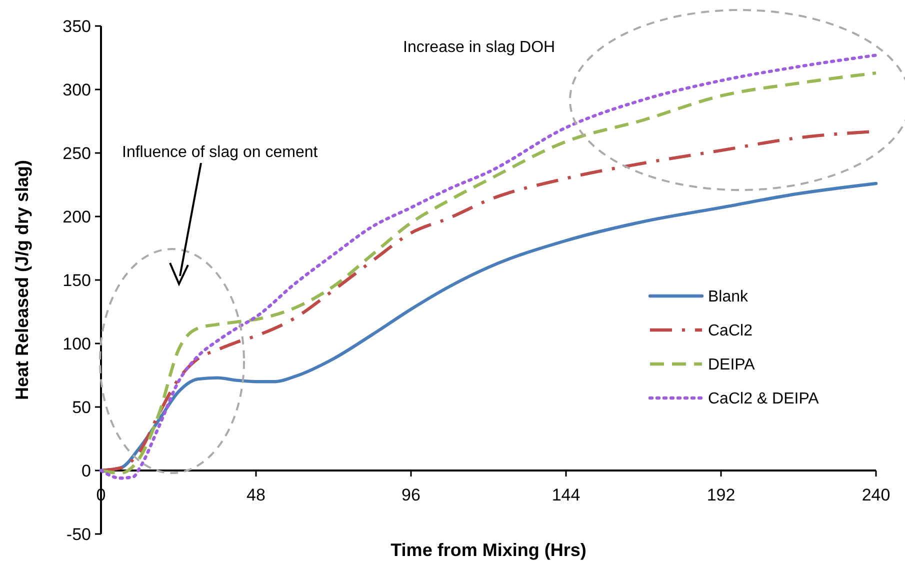  What do you see at coordinates (566, 495) in the screenshot?
I see `x-tick-label: 144` at bounding box center [566, 495].